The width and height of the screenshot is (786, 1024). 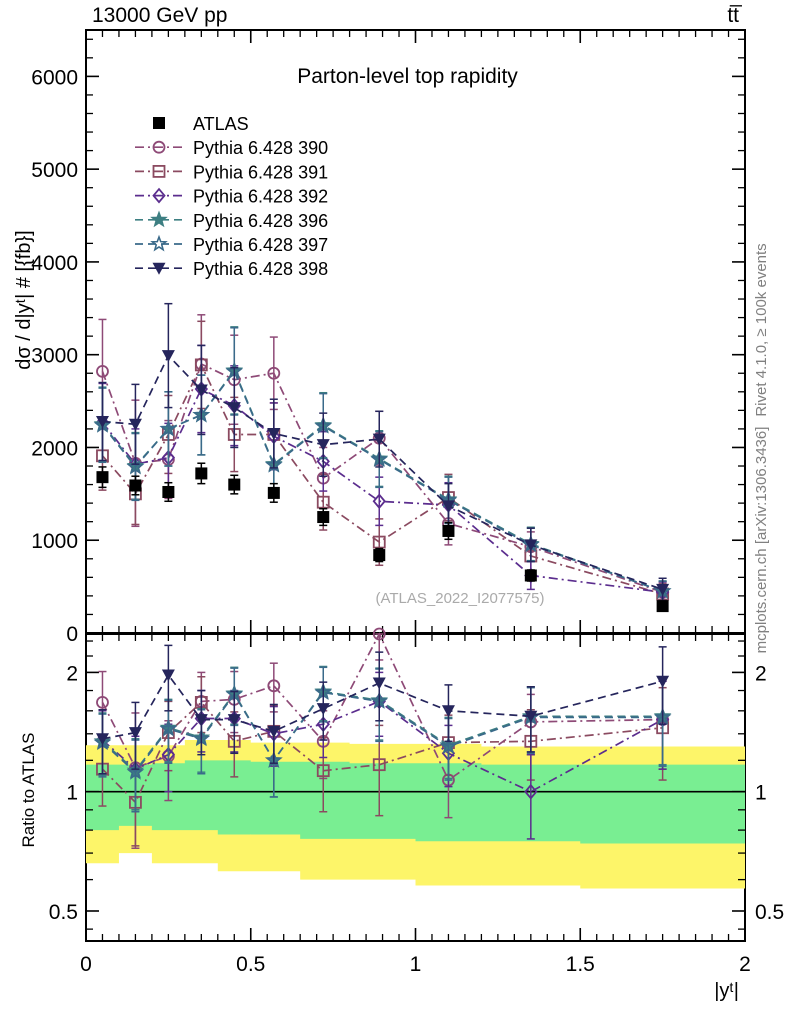 I want to click on main-title: Parton-level top rapidity, so click(x=407, y=76).